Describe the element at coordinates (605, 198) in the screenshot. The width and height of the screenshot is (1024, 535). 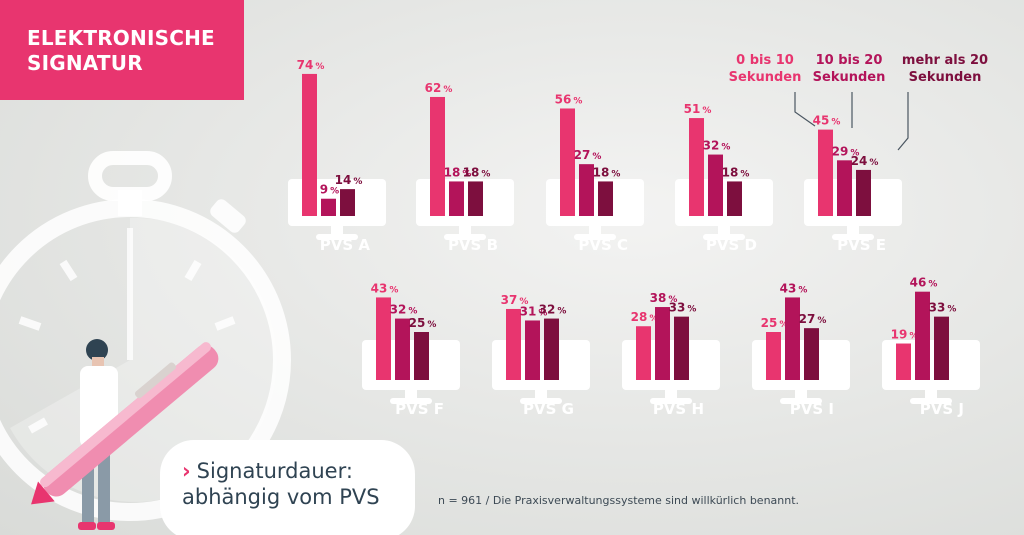
I see `bar-pvs-c-s3` at that location.